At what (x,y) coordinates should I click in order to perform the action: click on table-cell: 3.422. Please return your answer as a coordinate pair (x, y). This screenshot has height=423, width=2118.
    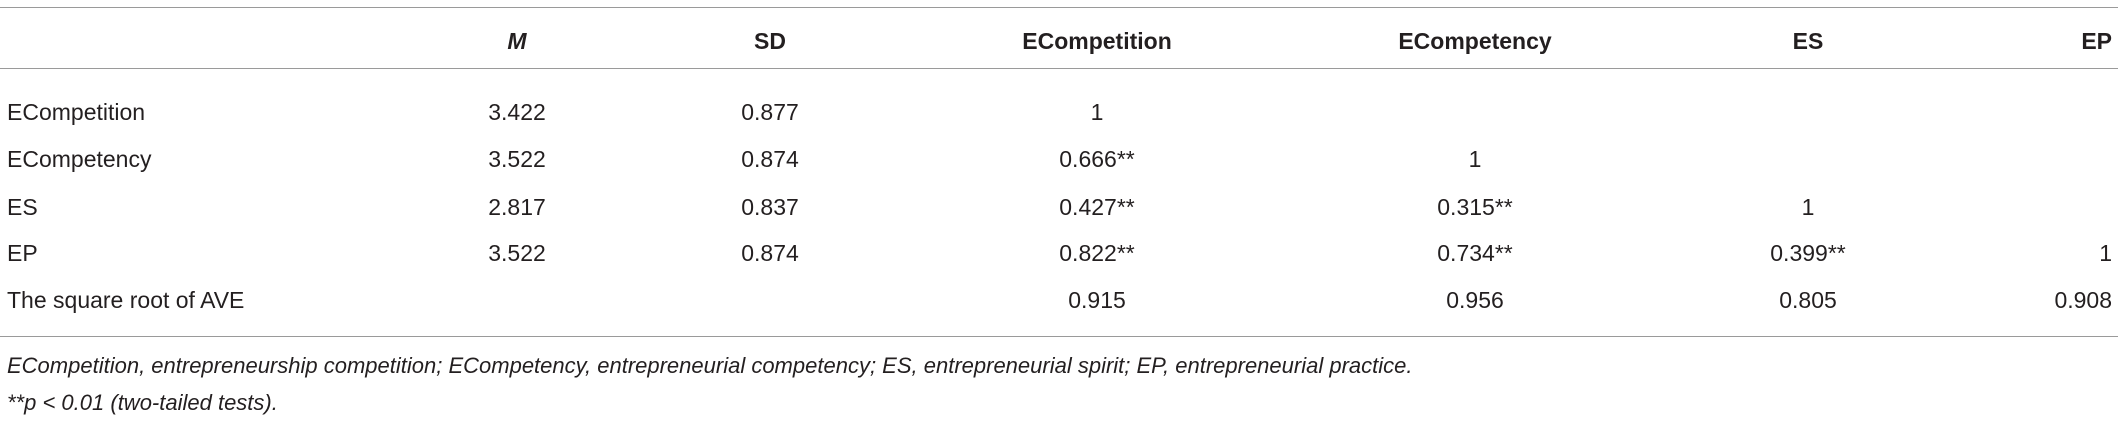
    Looking at the image, I should click on (517, 112).